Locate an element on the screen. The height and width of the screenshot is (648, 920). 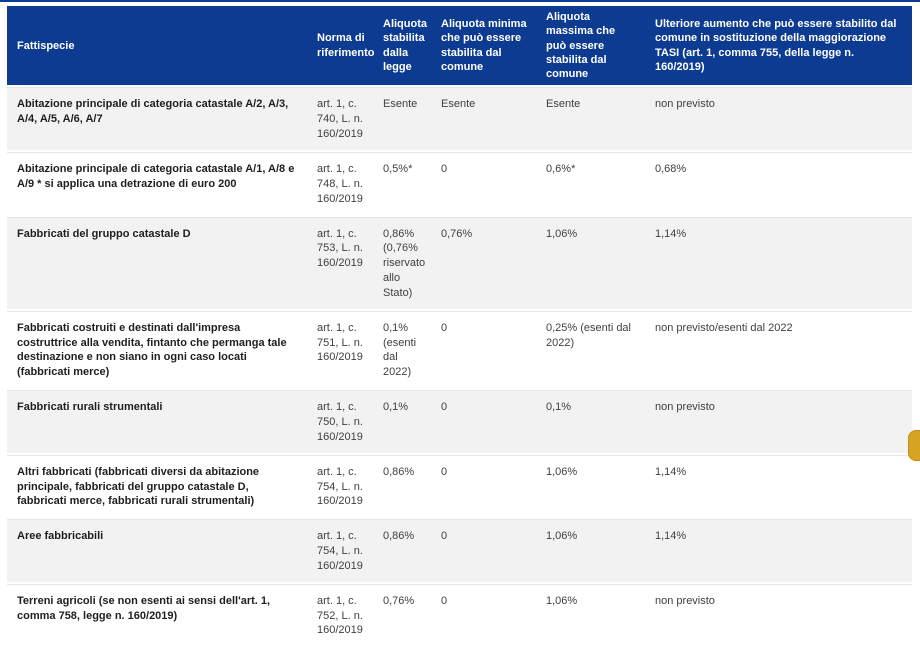
cell-norma: art. 1, c. 740, L. n. 160/2019 is located at coordinates (340, 119).